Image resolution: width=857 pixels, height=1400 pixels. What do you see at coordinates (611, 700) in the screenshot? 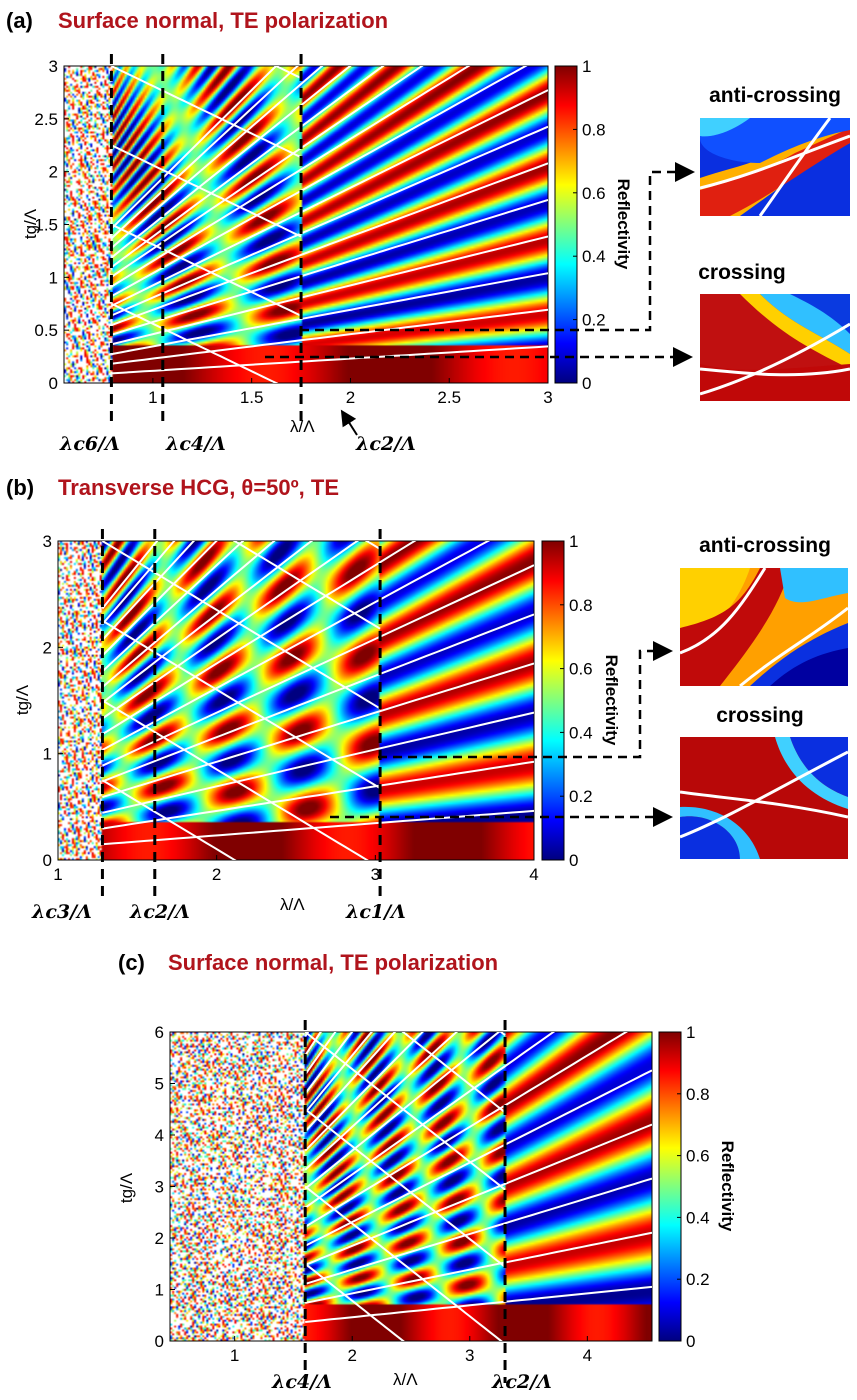
I see `colorbar-label-b: Reflectivity` at bounding box center [611, 700].